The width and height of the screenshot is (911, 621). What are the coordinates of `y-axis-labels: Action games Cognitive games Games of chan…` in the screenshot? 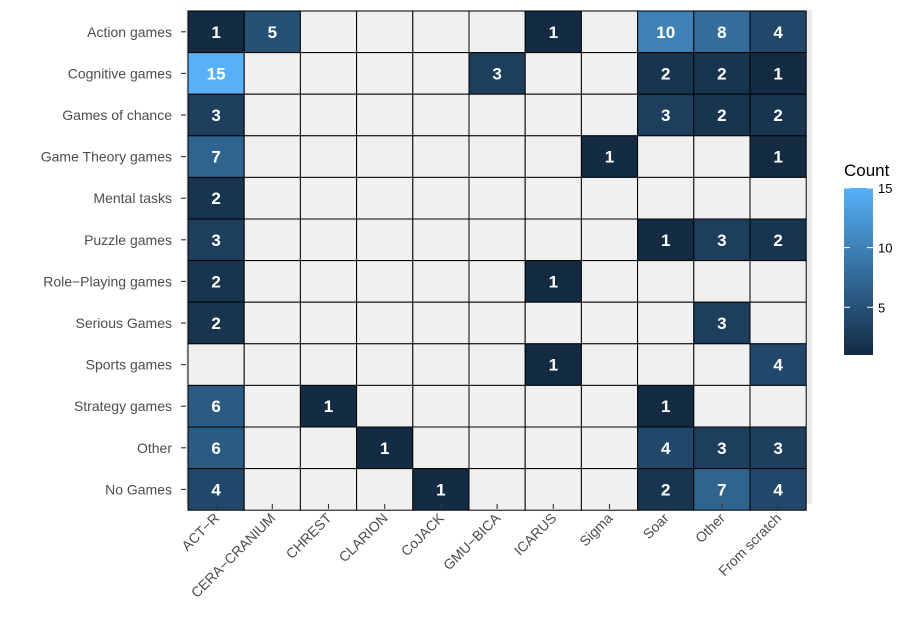 It's located at (113, 260).